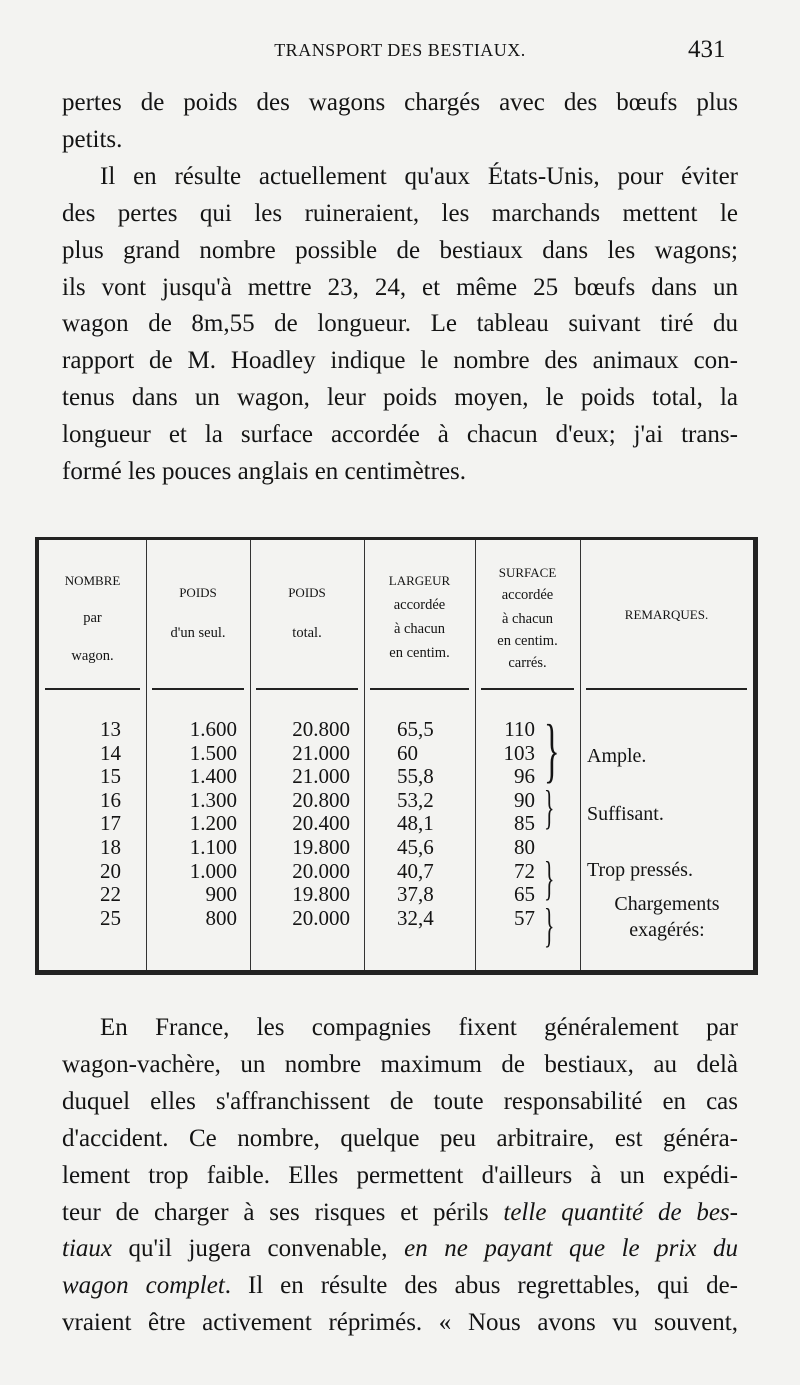 This screenshot has width=800, height=1385. What do you see at coordinates (419, 580) in the screenshot?
I see `column-header: LARGEUR` at bounding box center [419, 580].